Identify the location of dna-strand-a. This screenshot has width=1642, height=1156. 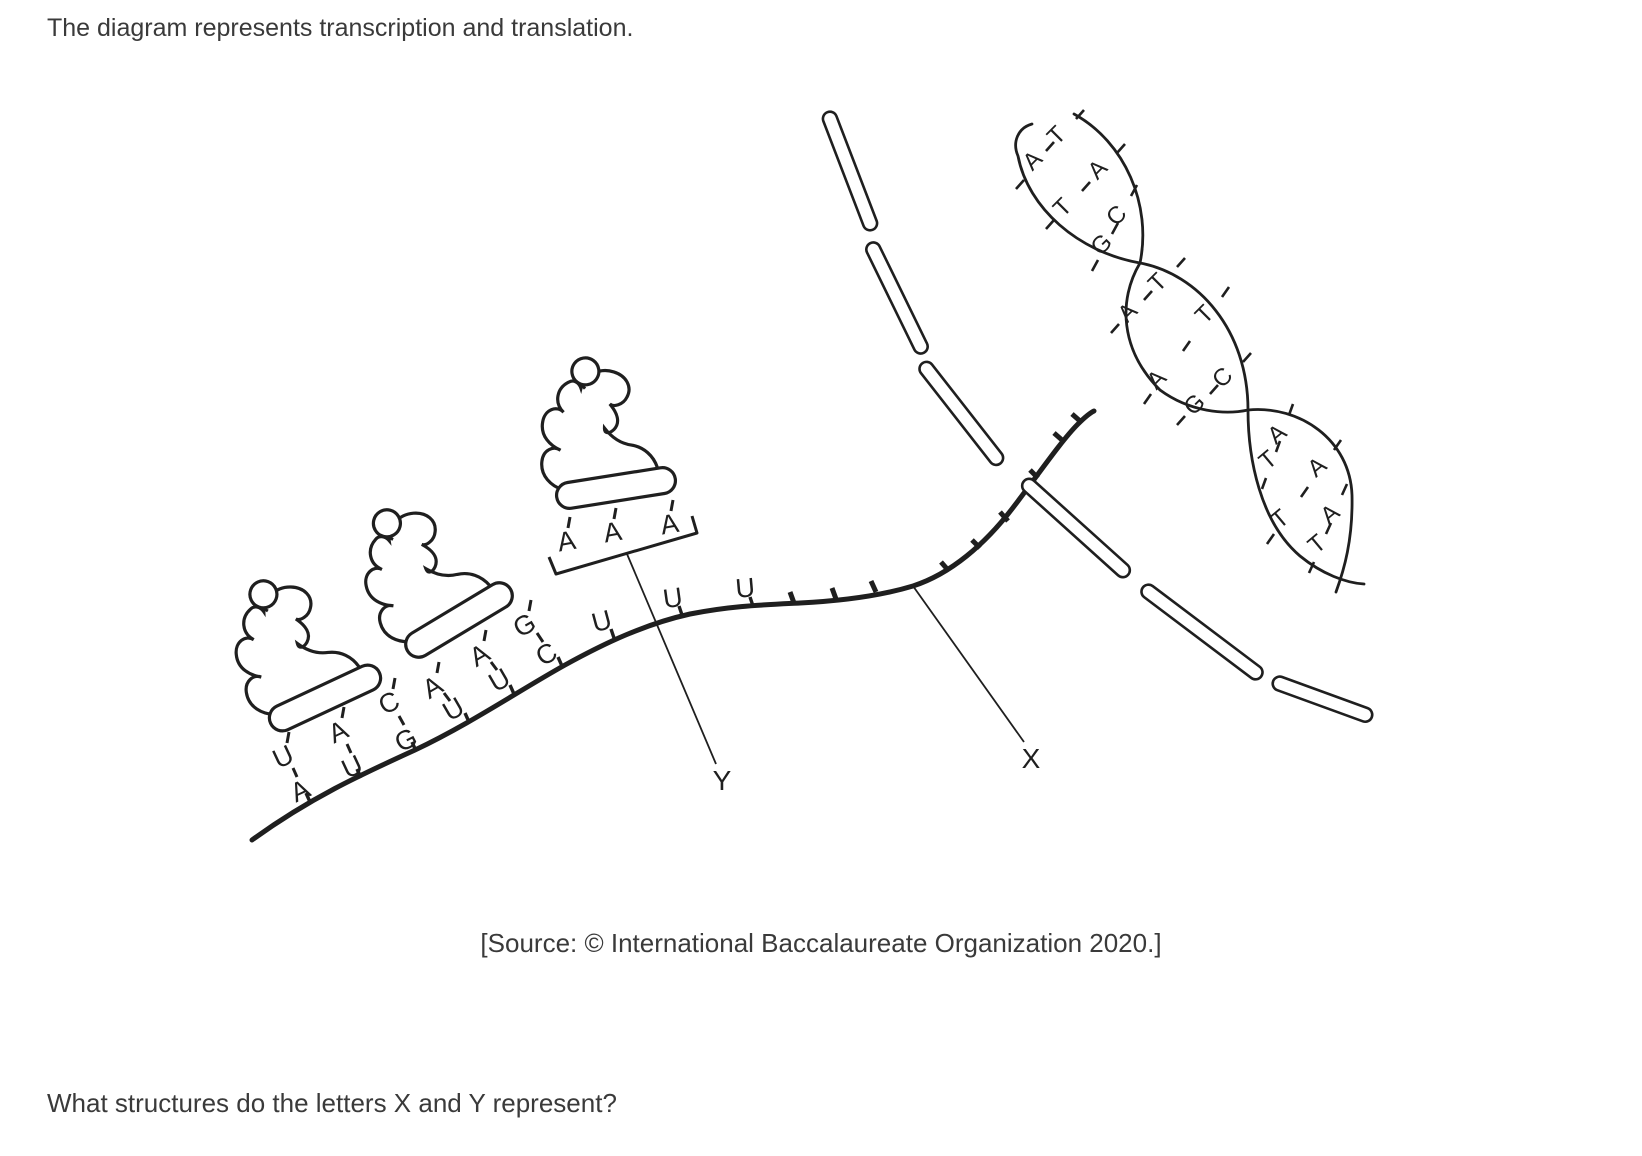
(1213, 353).